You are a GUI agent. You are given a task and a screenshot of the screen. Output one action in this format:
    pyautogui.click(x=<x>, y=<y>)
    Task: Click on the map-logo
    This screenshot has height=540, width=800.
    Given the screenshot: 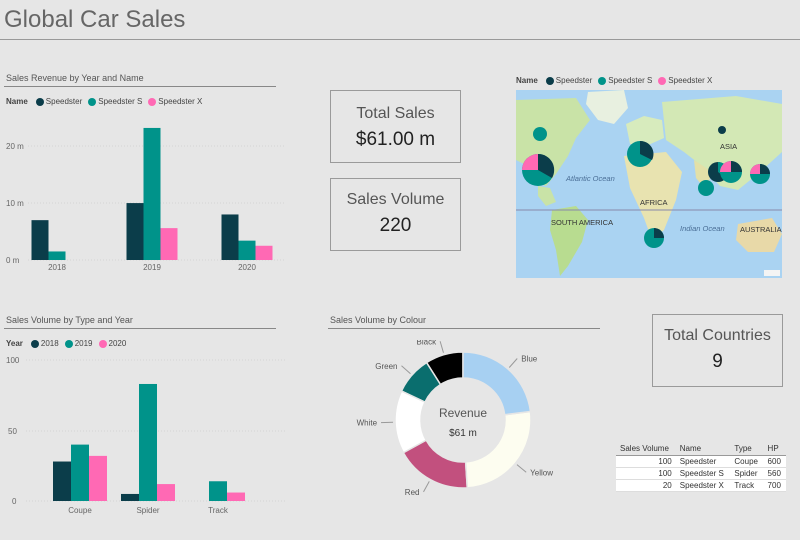 What is the action you would take?
    pyautogui.click(x=772, y=273)
    